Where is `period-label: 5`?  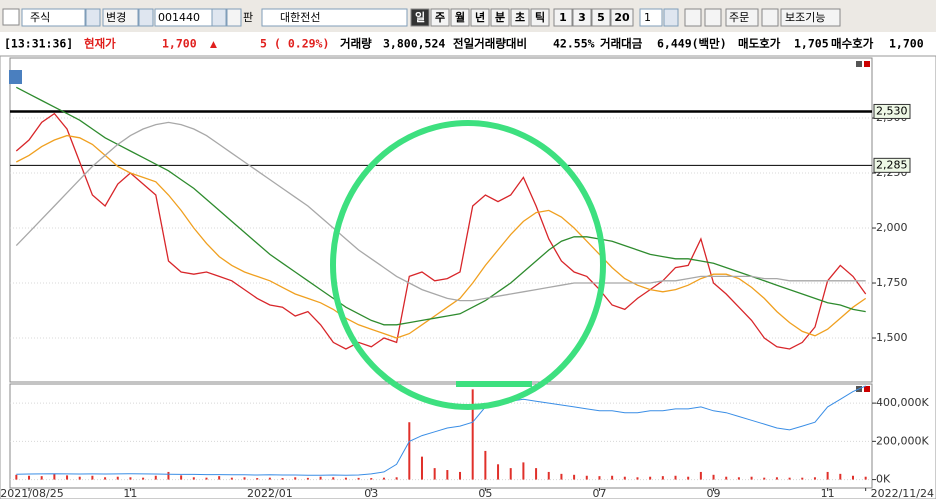 period-label: 5 is located at coordinates (601, 17).